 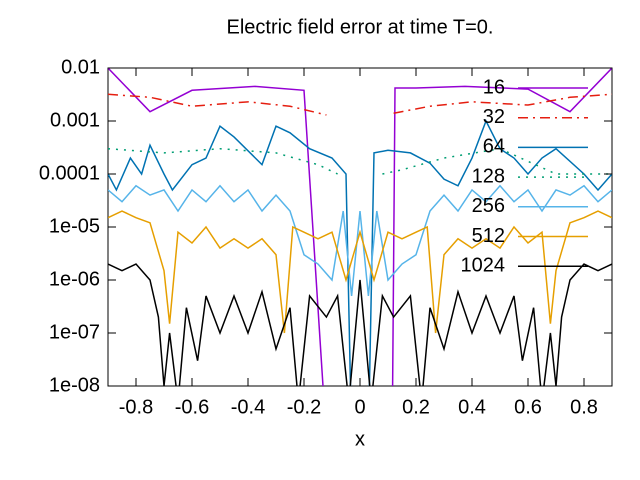 What do you see at coordinates (304, 407) in the screenshot?
I see `x-tick-label: -0.2` at bounding box center [304, 407].